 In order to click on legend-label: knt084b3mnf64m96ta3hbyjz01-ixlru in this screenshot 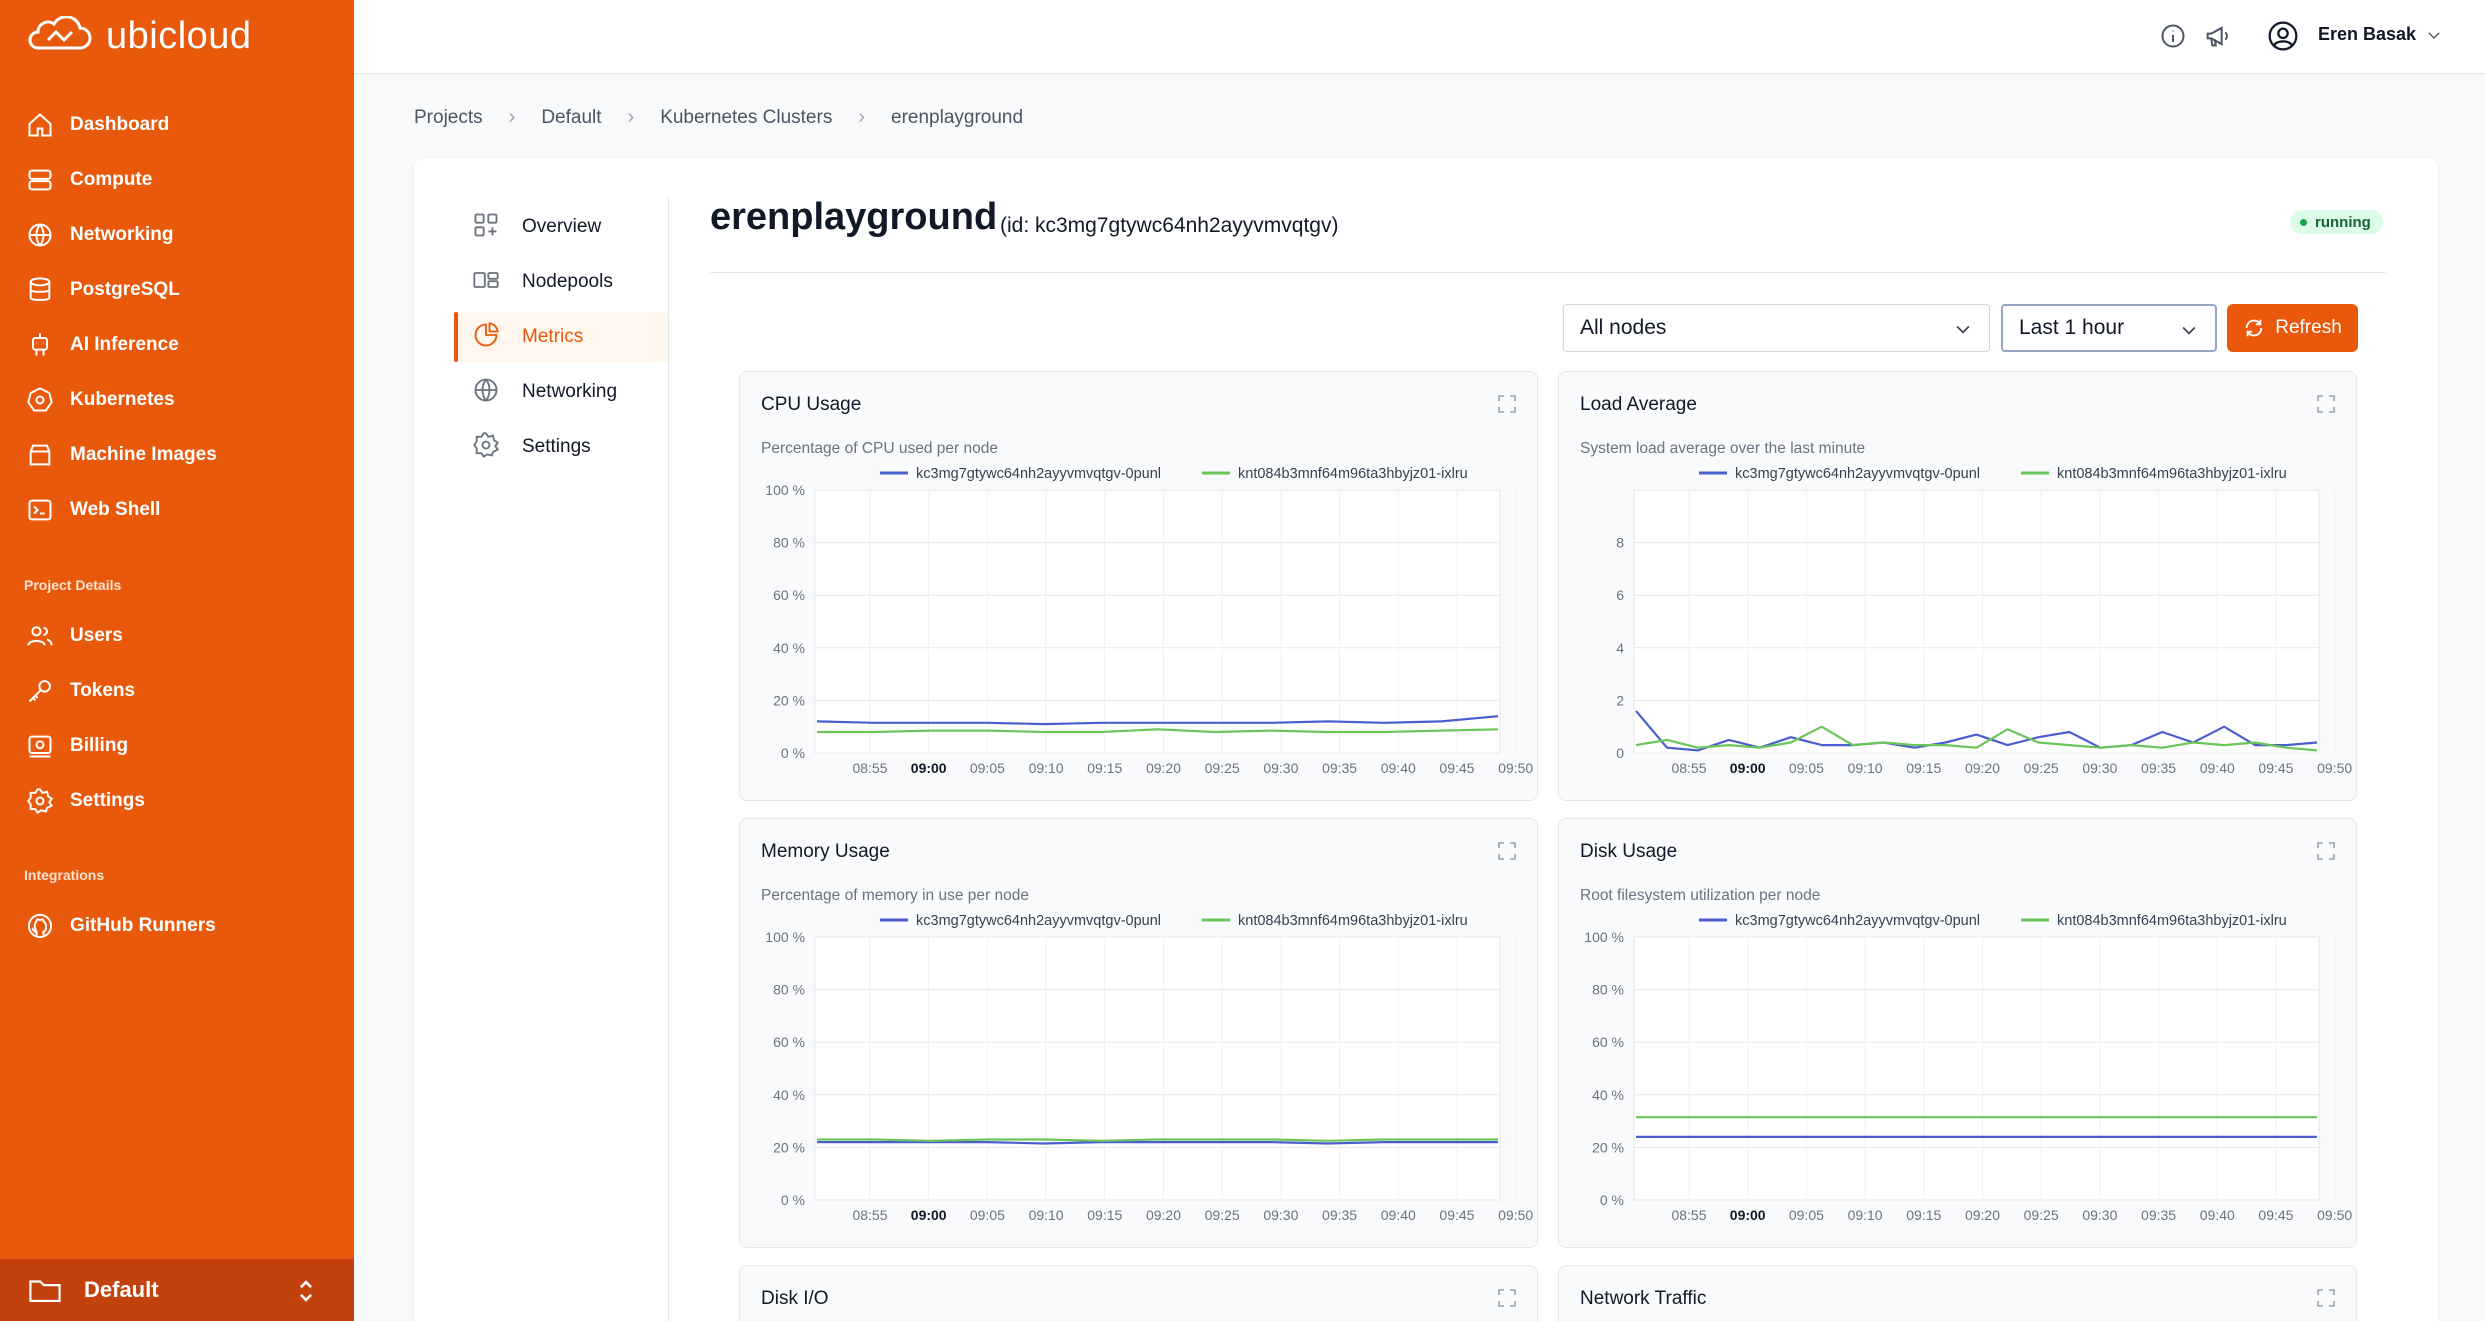, I will do `click(2172, 921)`.